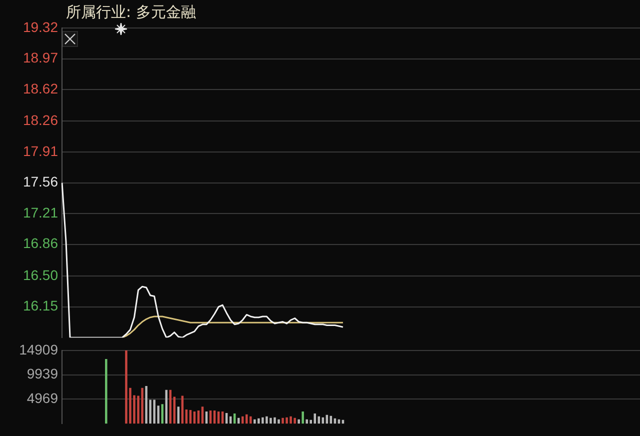 The width and height of the screenshot is (640, 436). Describe the element at coordinates (40, 26) in the screenshot. I see `y-tick-label: 19.32` at that location.